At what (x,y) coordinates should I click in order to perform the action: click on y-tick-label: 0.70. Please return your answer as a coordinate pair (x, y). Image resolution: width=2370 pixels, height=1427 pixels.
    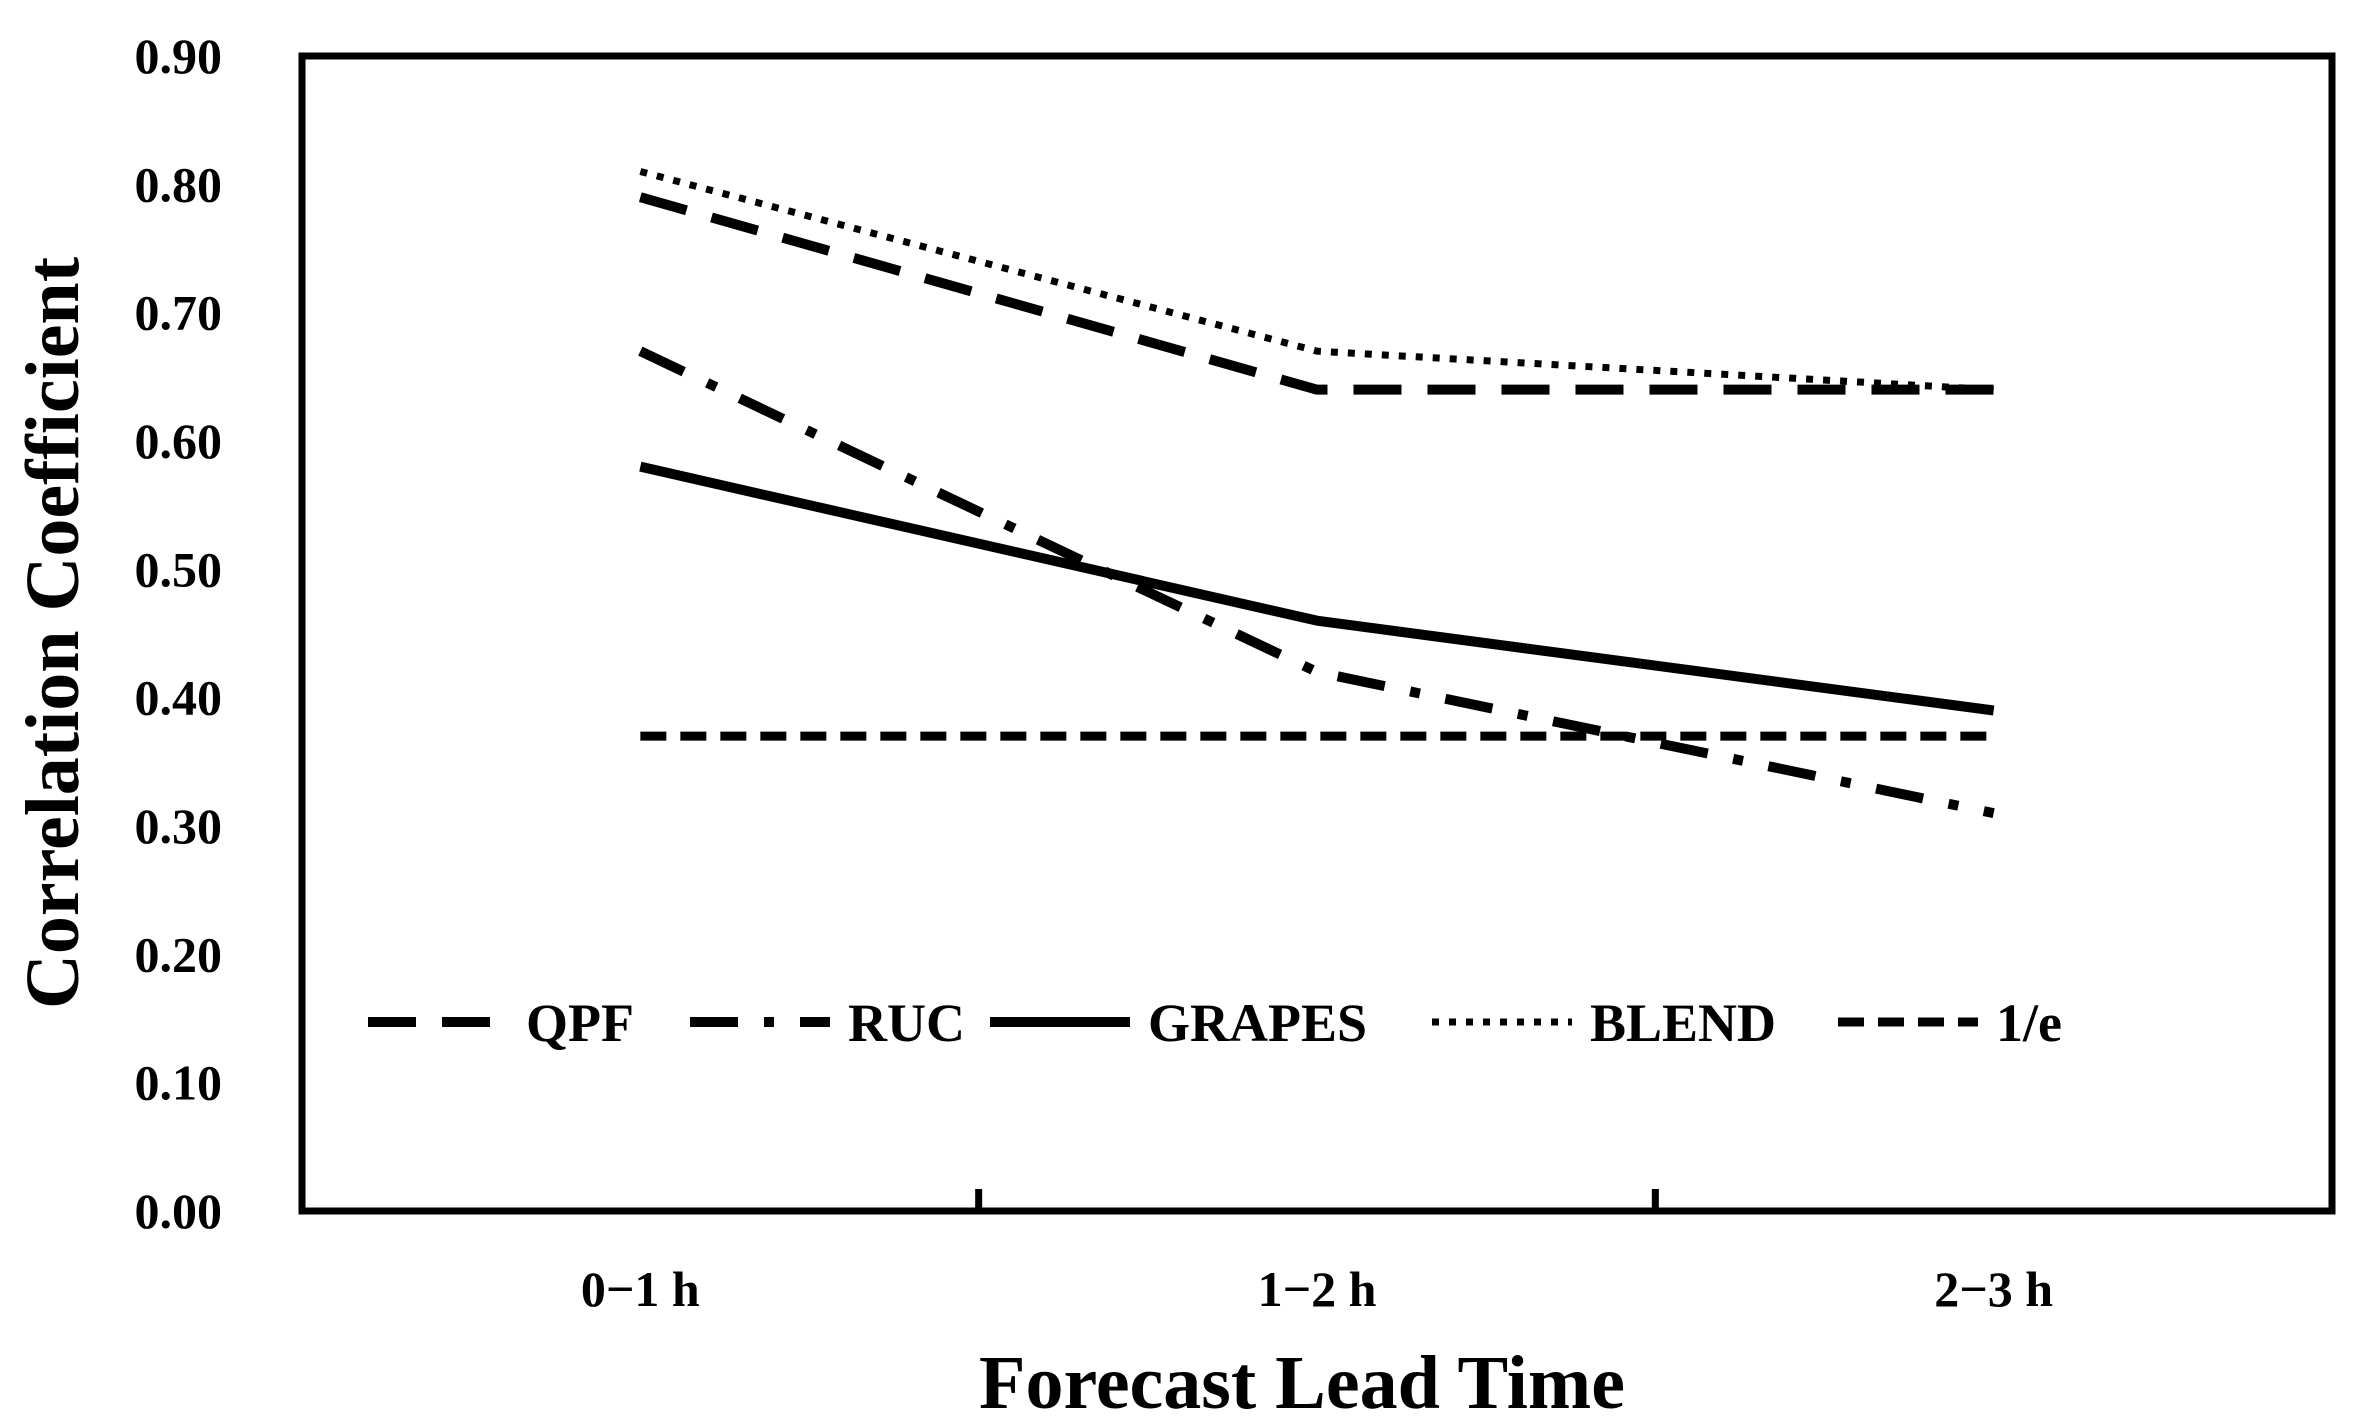
    Looking at the image, I should click on (179, 313).